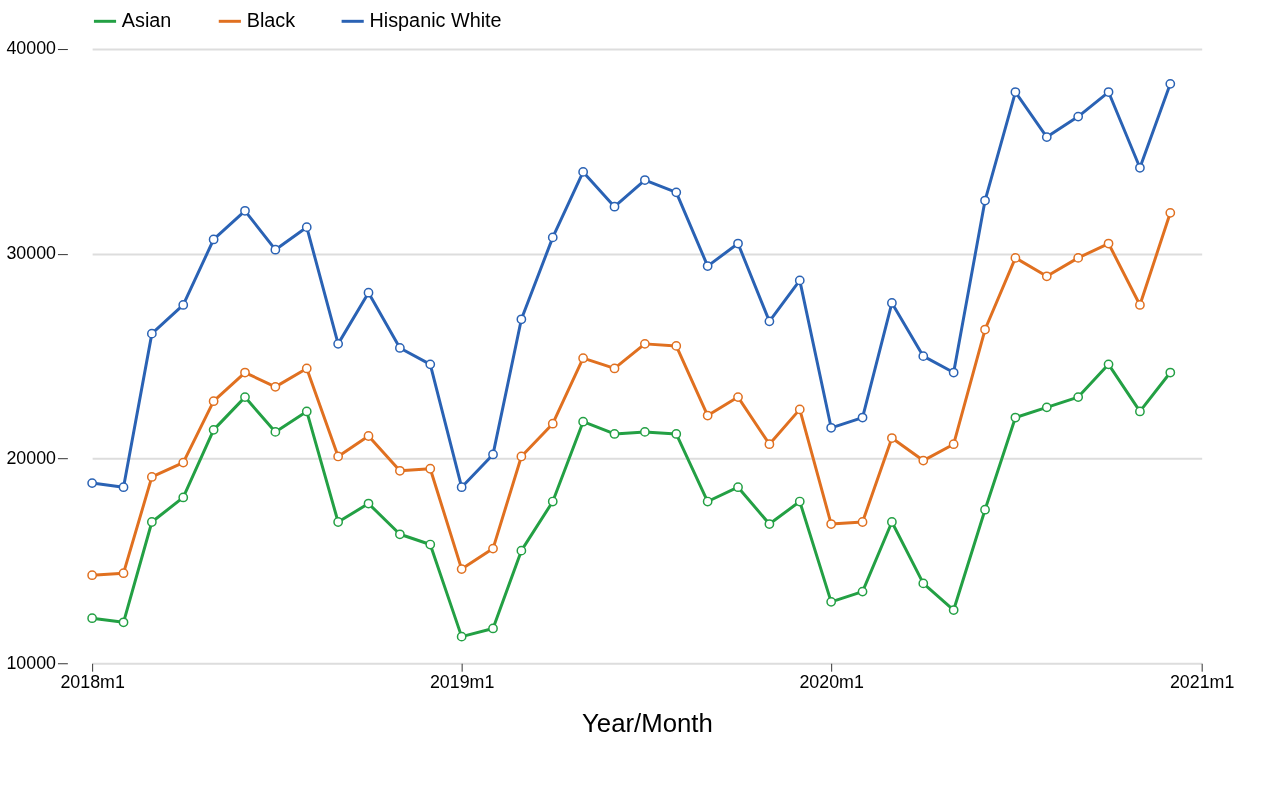 Image resolution: width=1274 pixels, height=798 pixels. I want to click on legend-label: Hispanic White, so click(435, 20).